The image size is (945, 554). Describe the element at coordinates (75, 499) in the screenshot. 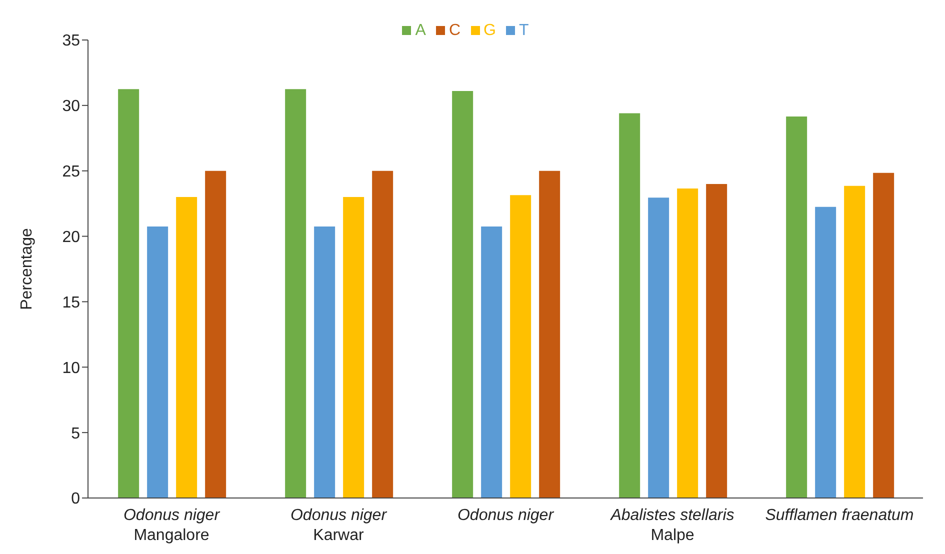

I see `y-tick-label: 0` at that location.